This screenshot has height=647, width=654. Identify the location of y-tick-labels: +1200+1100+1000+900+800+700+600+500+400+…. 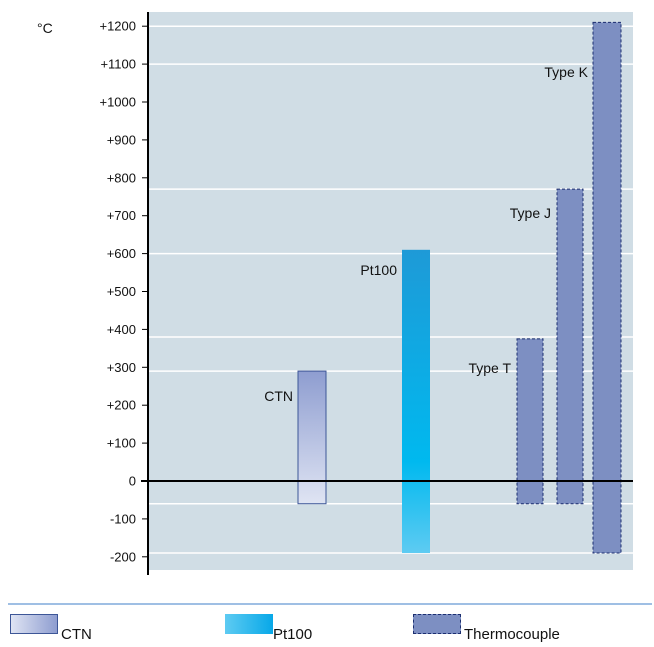
(123, 291).